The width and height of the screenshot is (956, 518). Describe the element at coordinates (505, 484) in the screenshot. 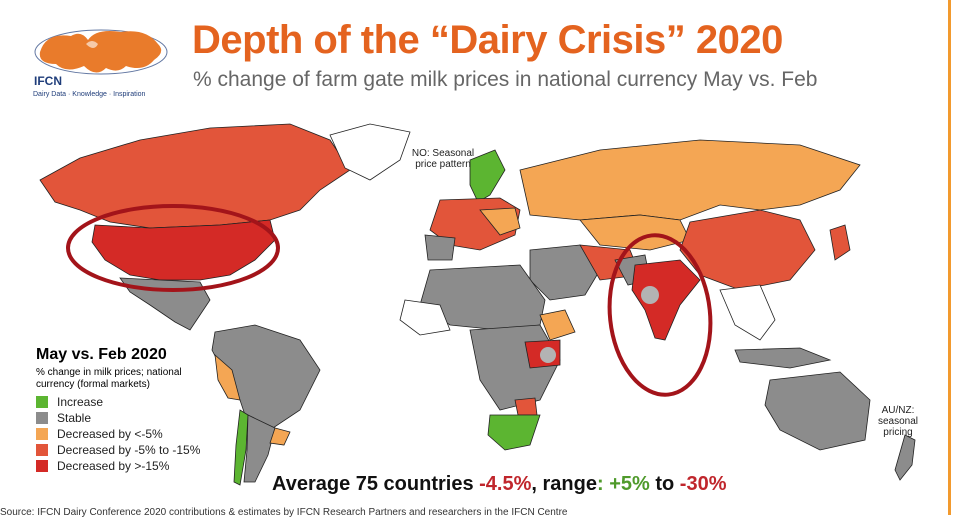

I see `summary-average: -4.5%` at that location.